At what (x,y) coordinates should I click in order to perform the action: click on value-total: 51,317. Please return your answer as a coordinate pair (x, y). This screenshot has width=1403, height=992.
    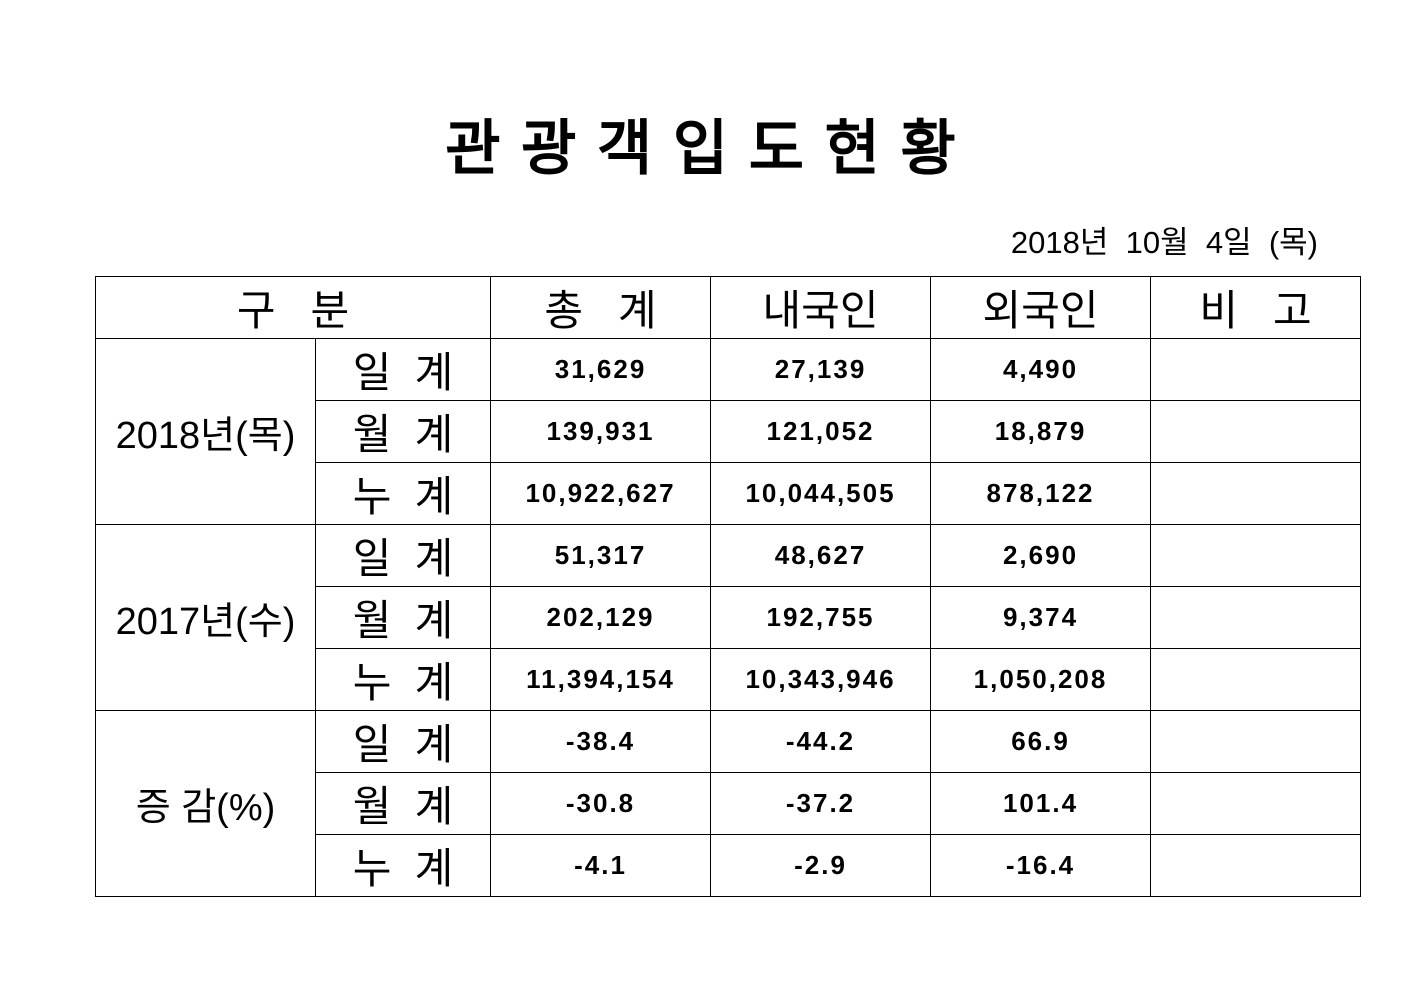
    Looking at the image, I should click on (601, 555).